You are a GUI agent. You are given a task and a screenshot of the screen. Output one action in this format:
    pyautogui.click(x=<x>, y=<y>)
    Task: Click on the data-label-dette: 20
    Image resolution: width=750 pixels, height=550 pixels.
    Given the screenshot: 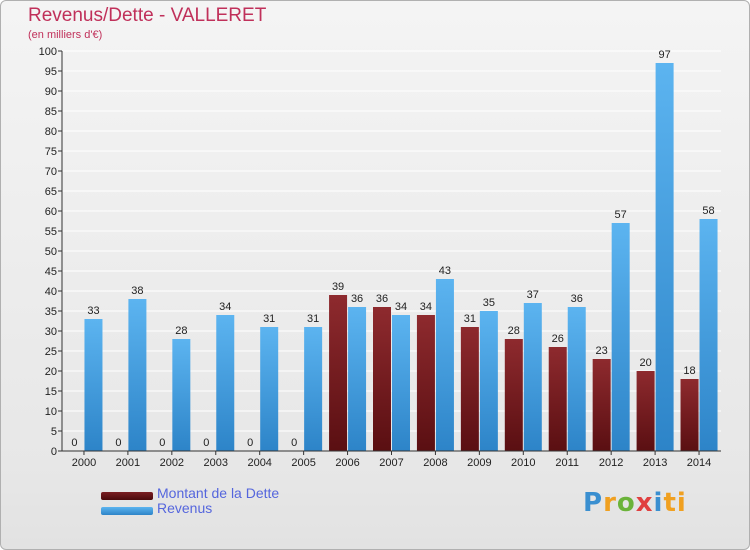 What is the action you would take?
    pyautogui.click(x=645, y=363)
    